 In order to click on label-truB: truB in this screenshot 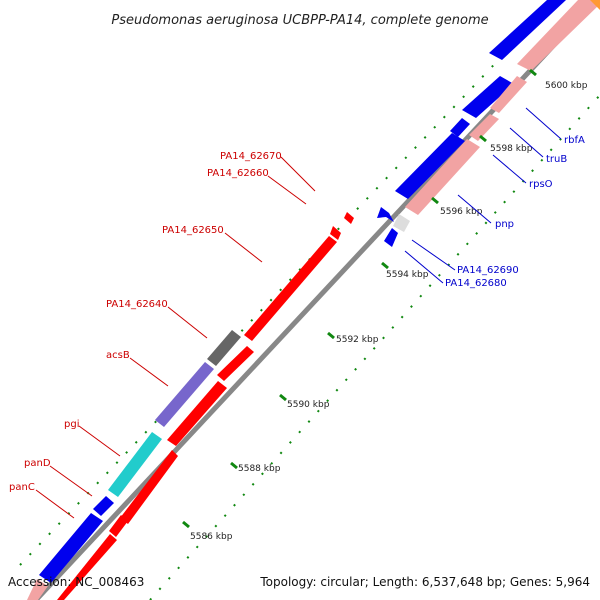, I will do `click(556, 159)`.